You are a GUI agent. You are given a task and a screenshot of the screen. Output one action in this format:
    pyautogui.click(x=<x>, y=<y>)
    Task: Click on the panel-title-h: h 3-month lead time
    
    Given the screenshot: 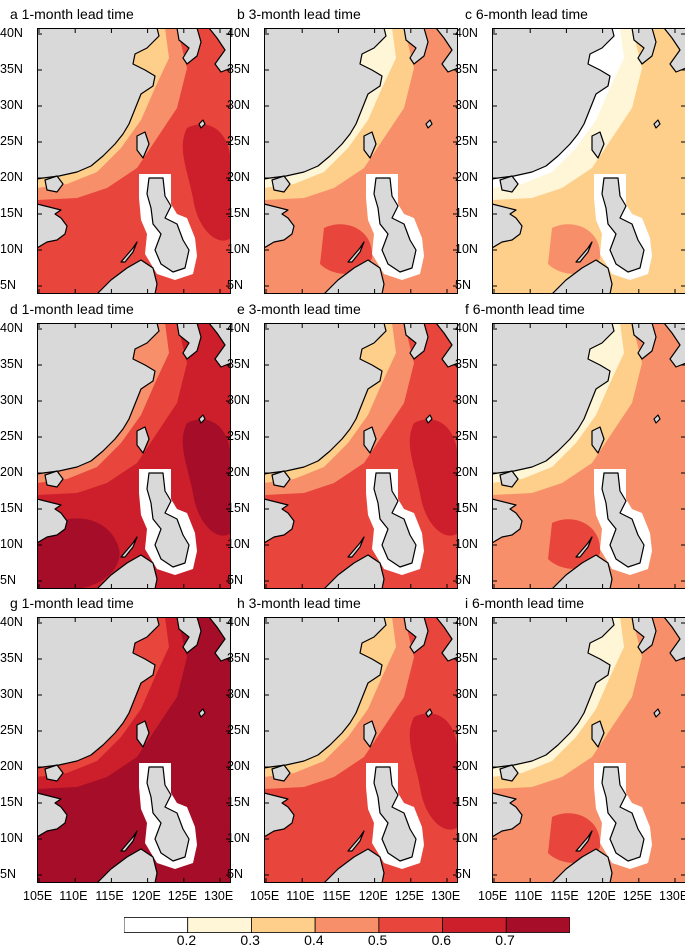 What is the action you would take?
    pyautogui.click(x=299, y=603)
    